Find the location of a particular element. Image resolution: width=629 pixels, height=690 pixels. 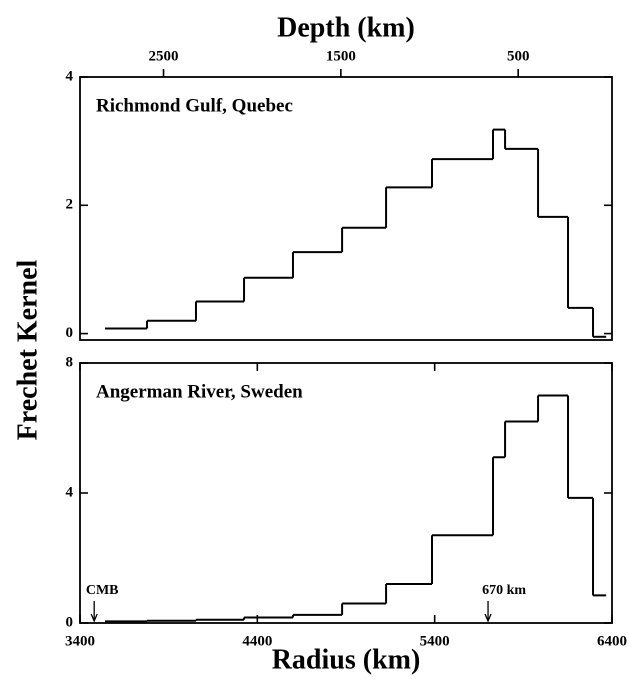

y-tick-label: 8 is located at coordinates (70, 362).